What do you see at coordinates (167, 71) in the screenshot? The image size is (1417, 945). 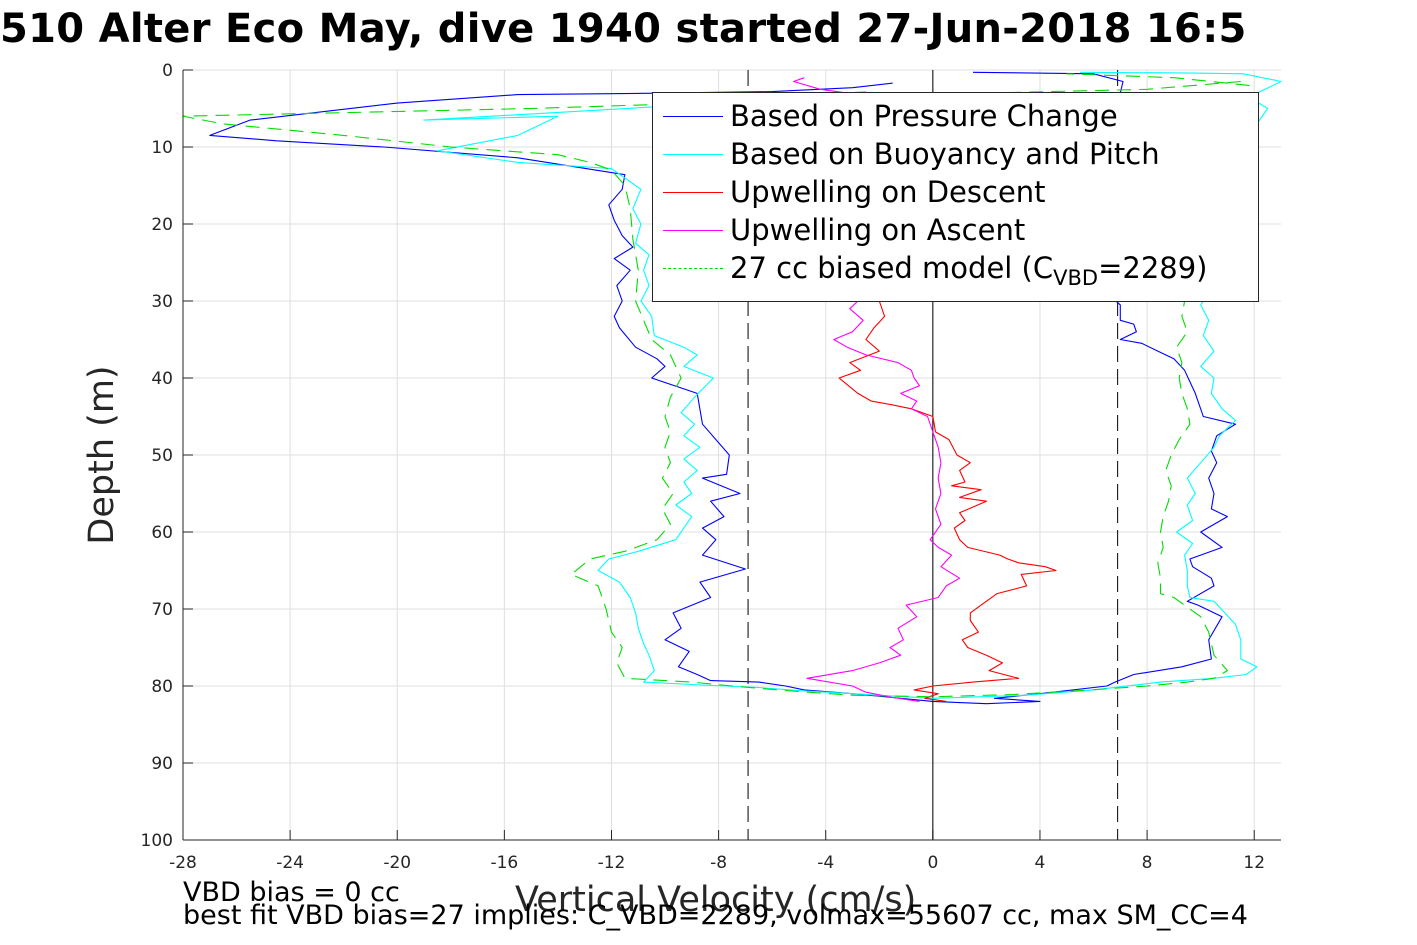 I see `y-tick-label: 0` at bounding box center [167, 71].